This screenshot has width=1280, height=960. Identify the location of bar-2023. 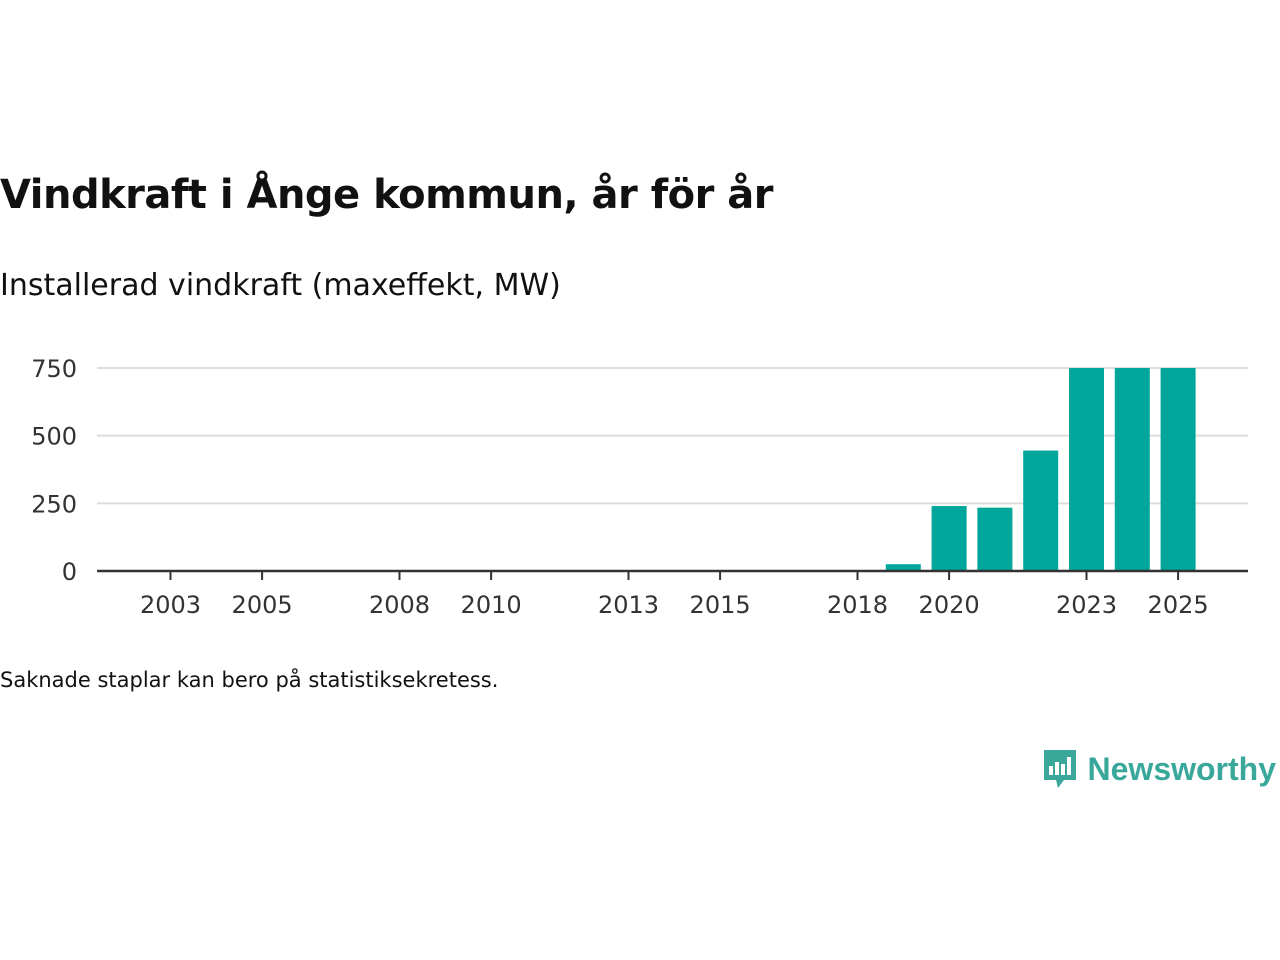
(1086, 469).